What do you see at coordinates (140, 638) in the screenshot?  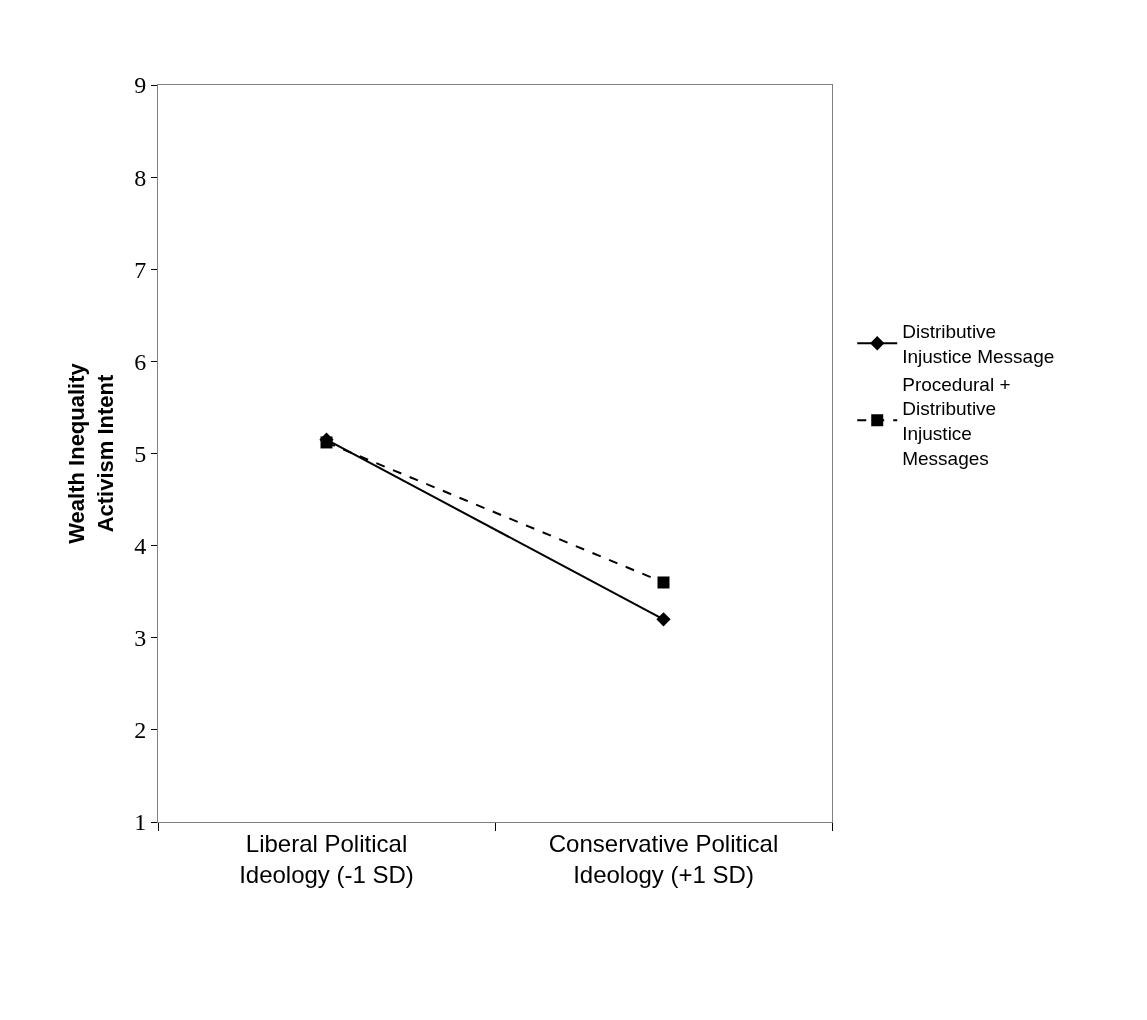 I see `y-tick-label: 3` at bounding box center [140, 638].